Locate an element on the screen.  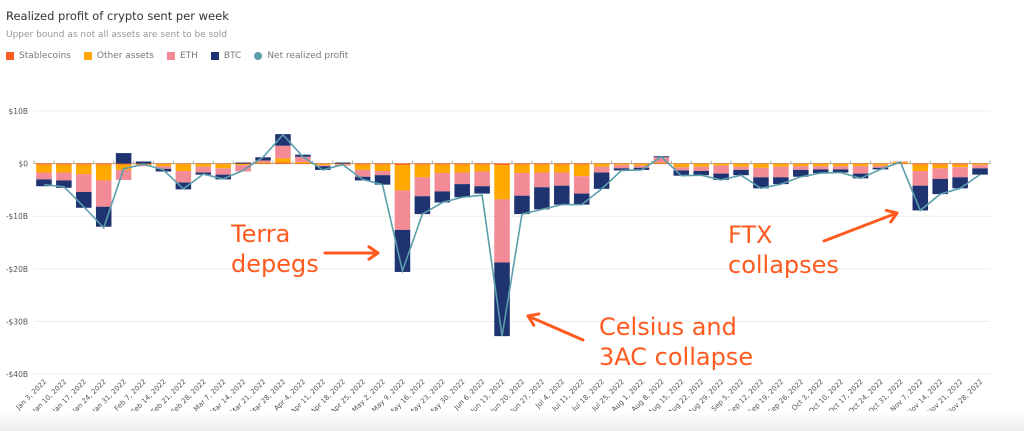
ftx-arrow-icon-head is located at coordinates (891, 216).